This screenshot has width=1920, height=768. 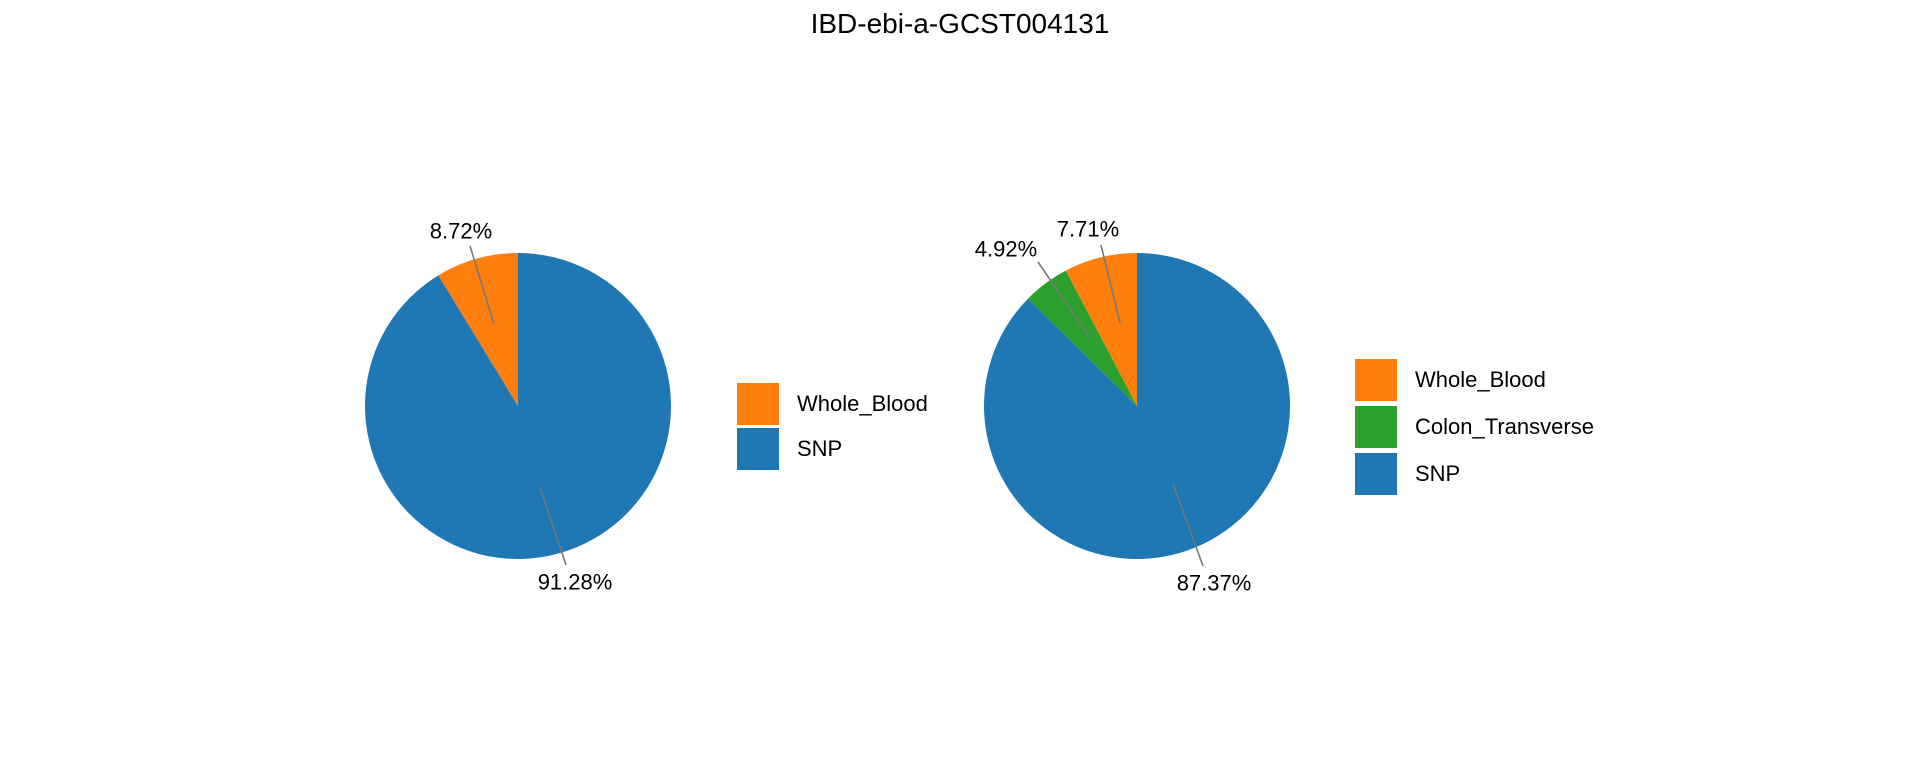 I want to click on right-pie-slice-whole_blood, so click(x=1101, y=329).